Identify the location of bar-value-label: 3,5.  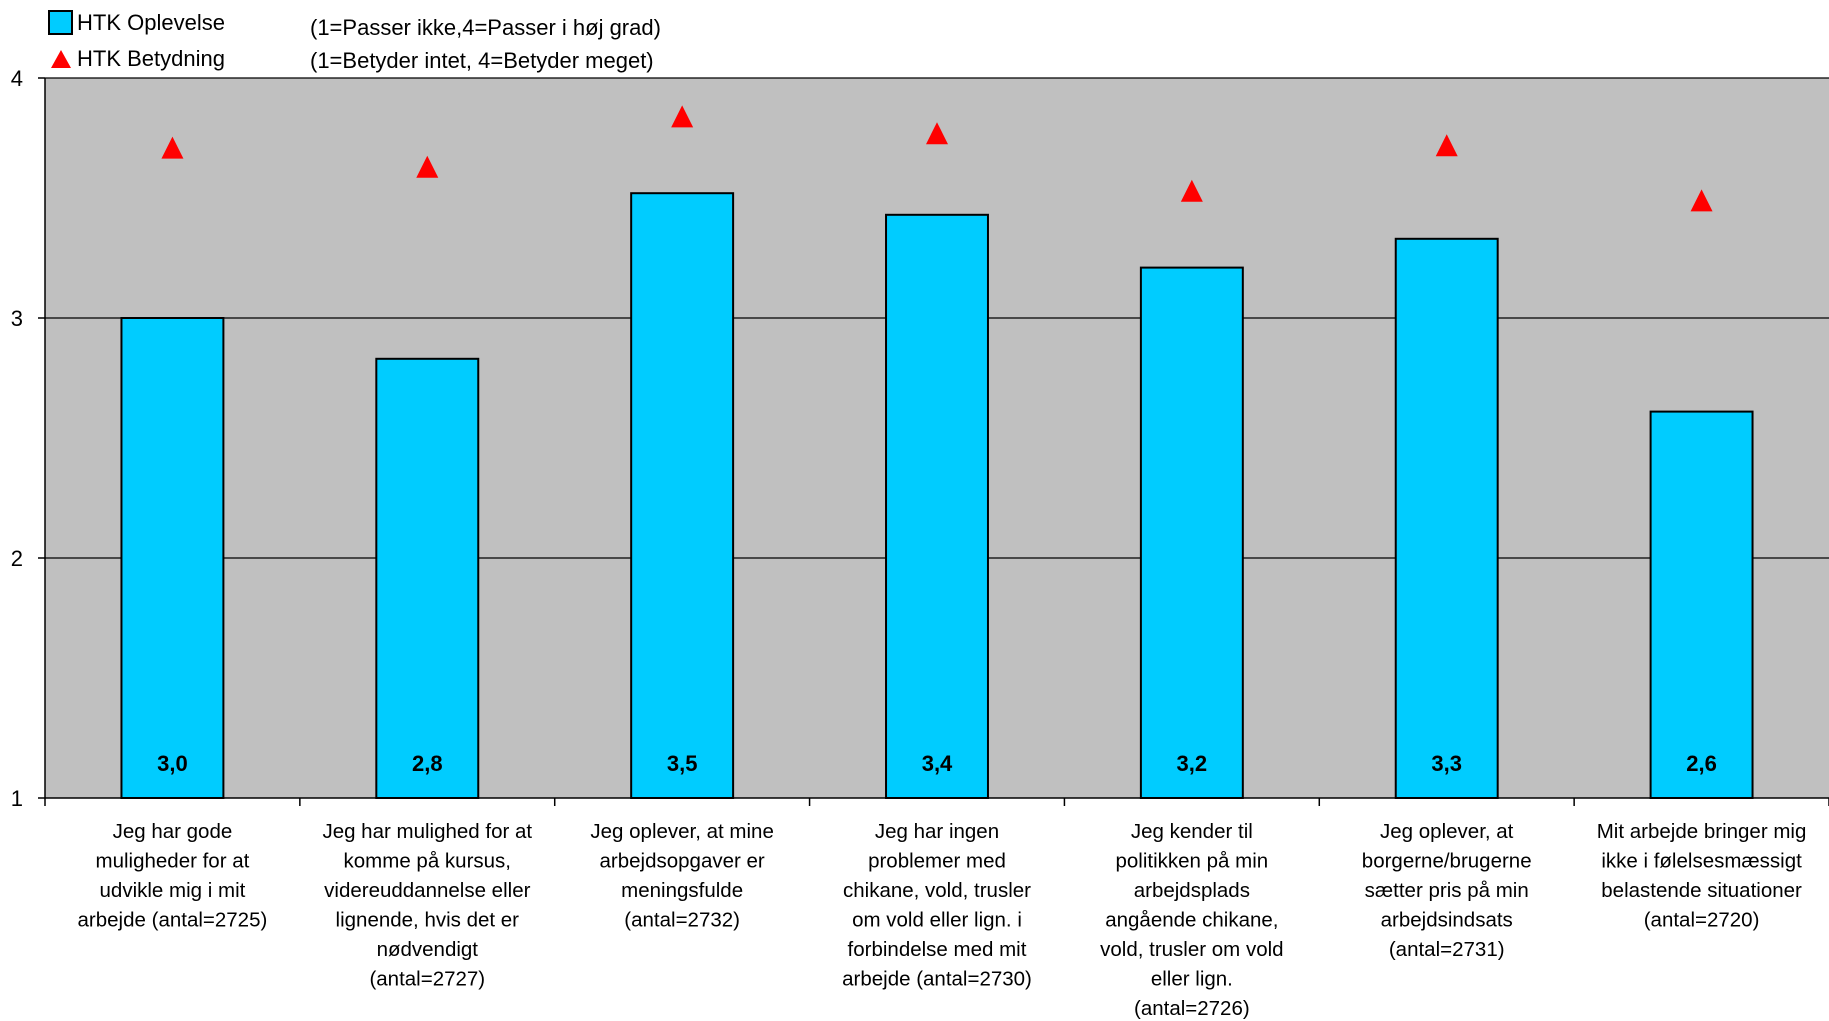
(682, 763).